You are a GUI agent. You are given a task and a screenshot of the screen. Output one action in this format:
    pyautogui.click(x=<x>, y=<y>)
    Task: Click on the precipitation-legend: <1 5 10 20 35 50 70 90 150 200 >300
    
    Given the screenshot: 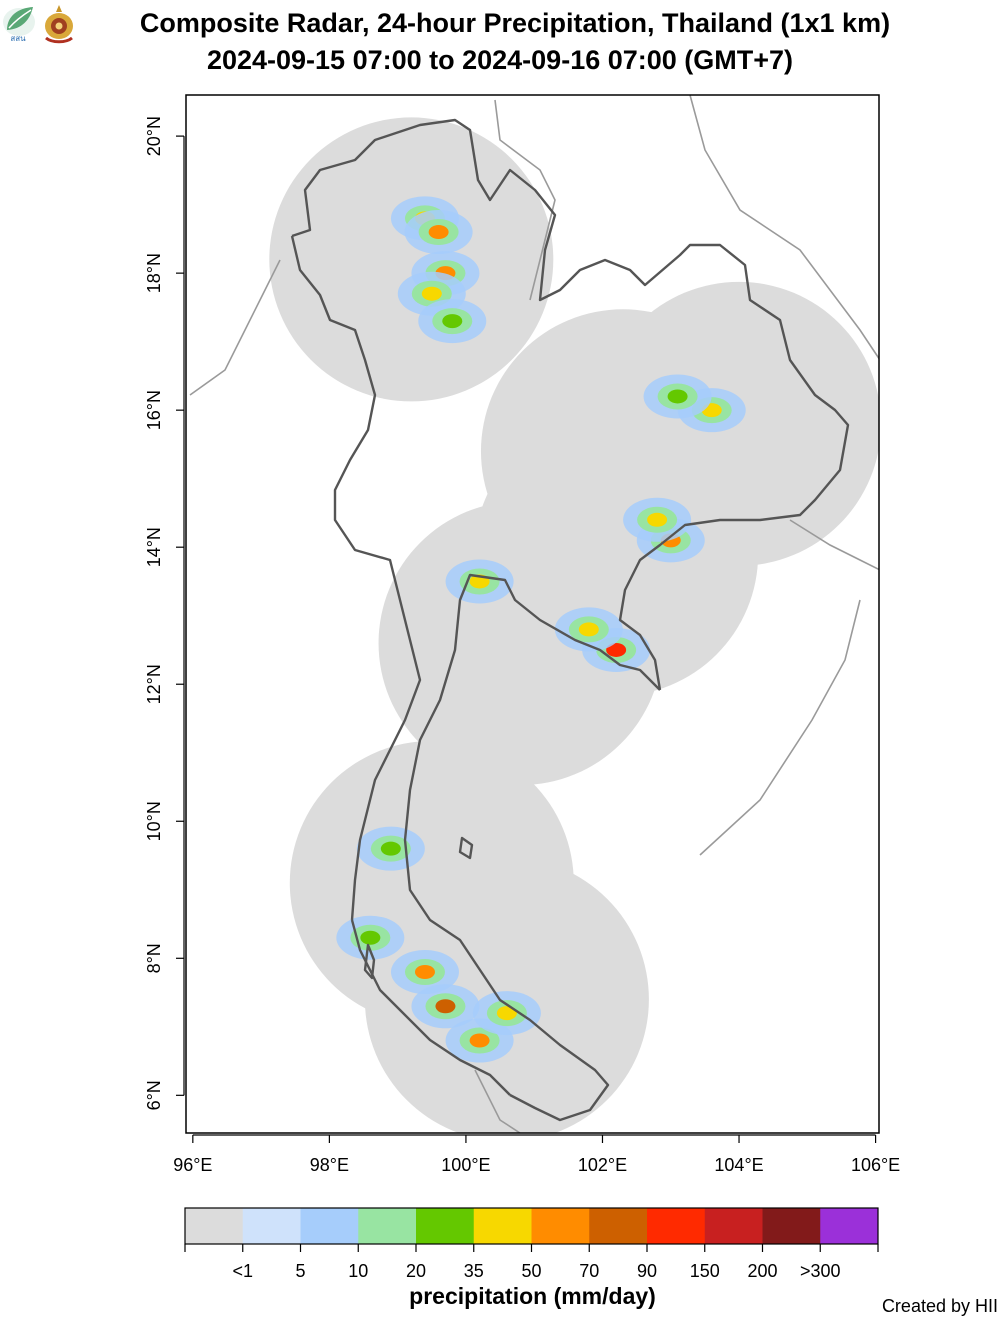 What is the action you would take?
    pyautogui.click(x=531, y=1244)
    